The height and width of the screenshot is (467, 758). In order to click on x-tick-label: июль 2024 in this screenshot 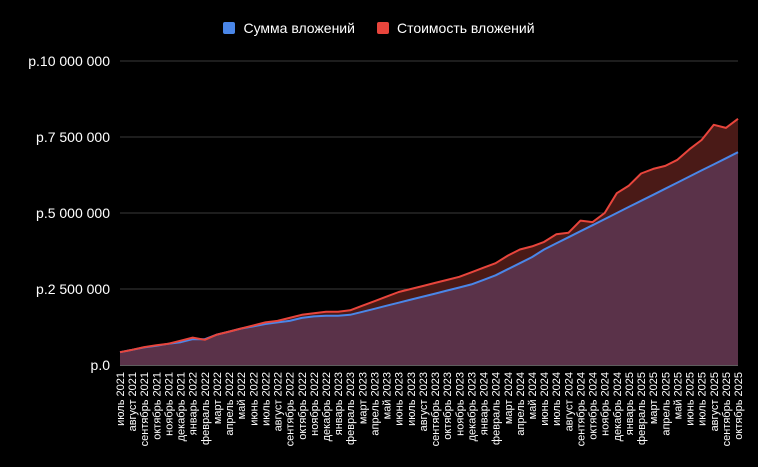, I will do `click(557, 399)`.